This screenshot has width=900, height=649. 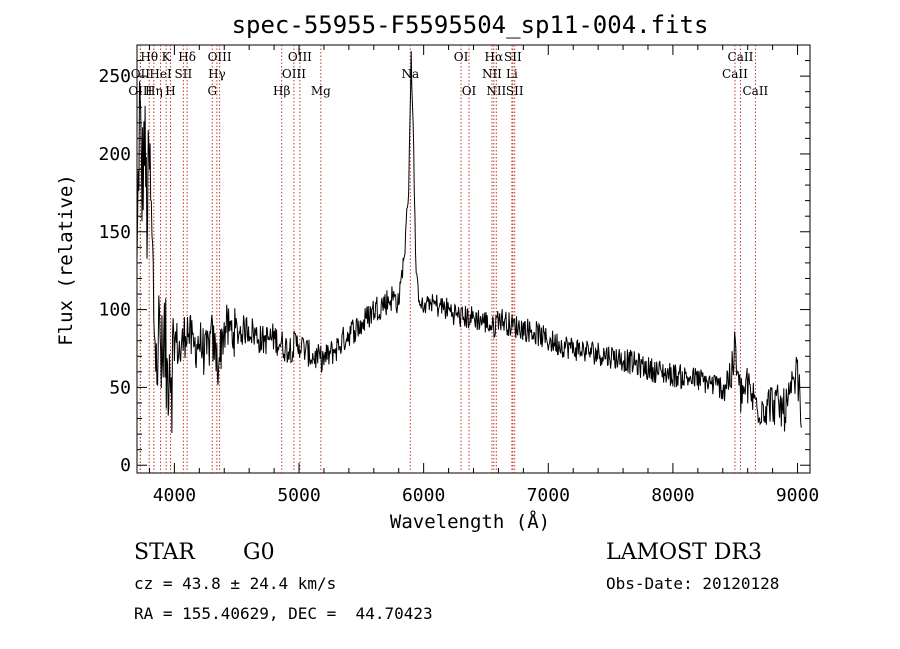 What do you see at coordinates (281, 91) in the screenshot?
I see `spectral-line-label: Hβ` at bounding box center [281, 91].